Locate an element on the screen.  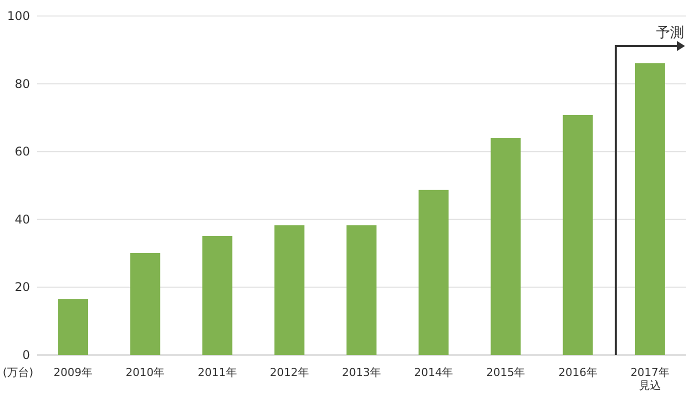
y-tick-label: 60 is located at coordinates (22, 151).